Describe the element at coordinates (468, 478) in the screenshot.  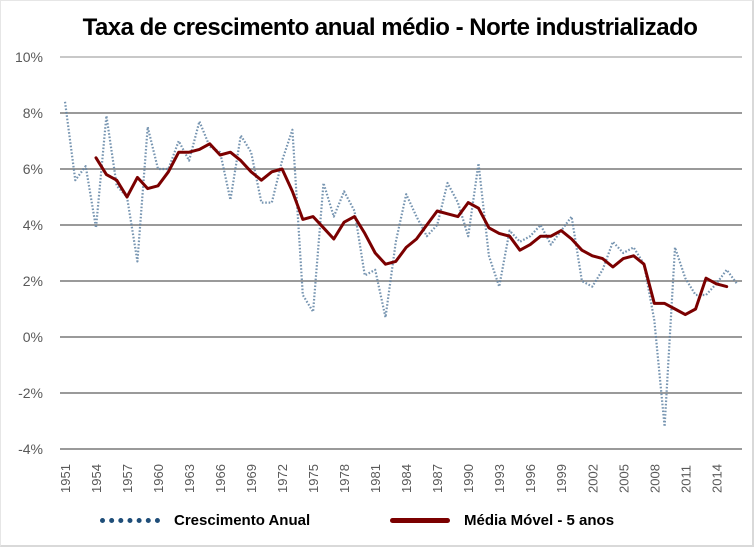
I see `x-tick-label: 1990` at that location.